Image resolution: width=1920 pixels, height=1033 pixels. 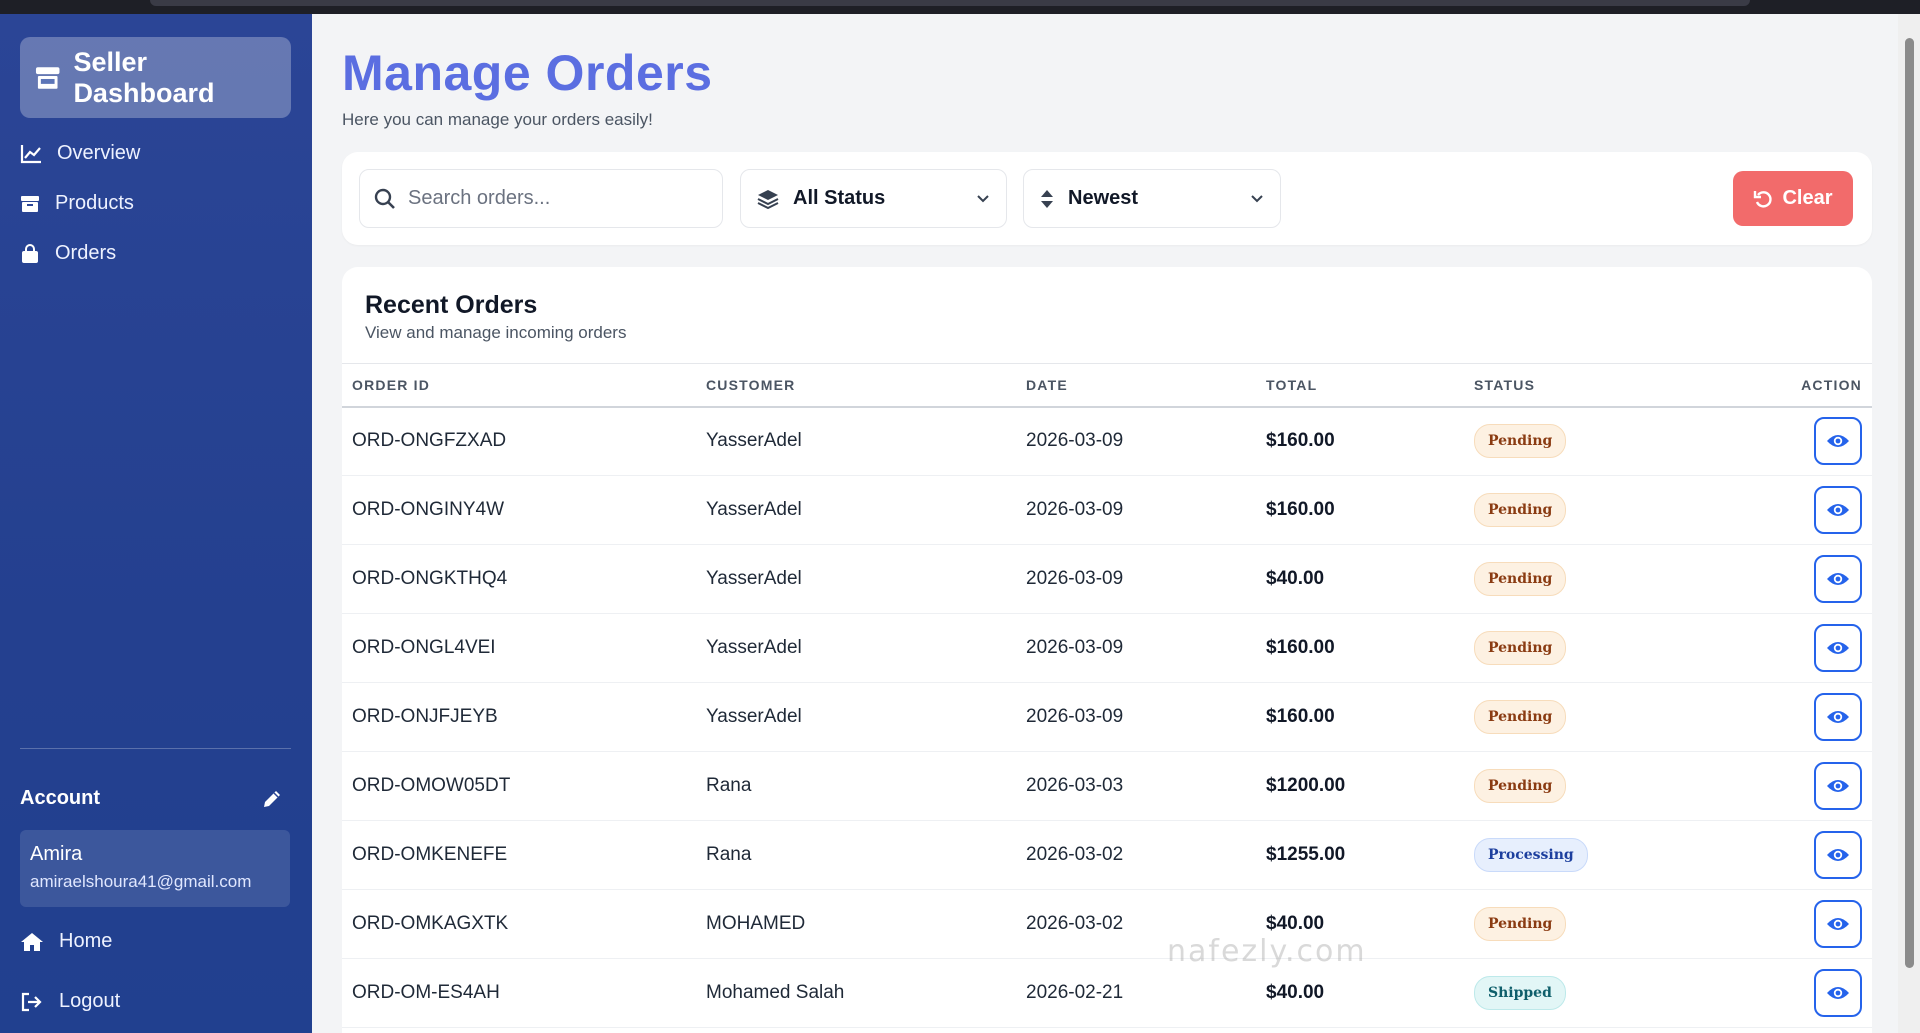 What do you see at coordinates (1306, 785) in the screenshot?
I see `total-cell: $1200.00` at bounding box center [1306, 785].